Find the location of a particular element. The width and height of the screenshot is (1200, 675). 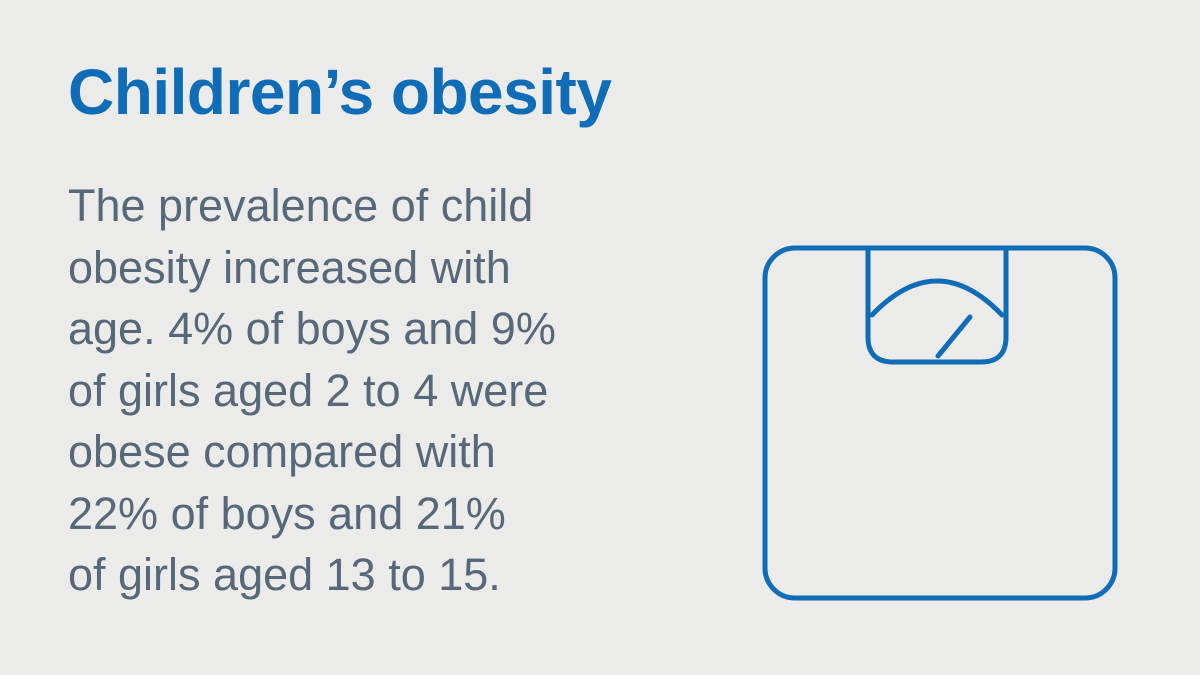

body-line: of girls aged 13 to 15. is located at coordinates (284, 574).